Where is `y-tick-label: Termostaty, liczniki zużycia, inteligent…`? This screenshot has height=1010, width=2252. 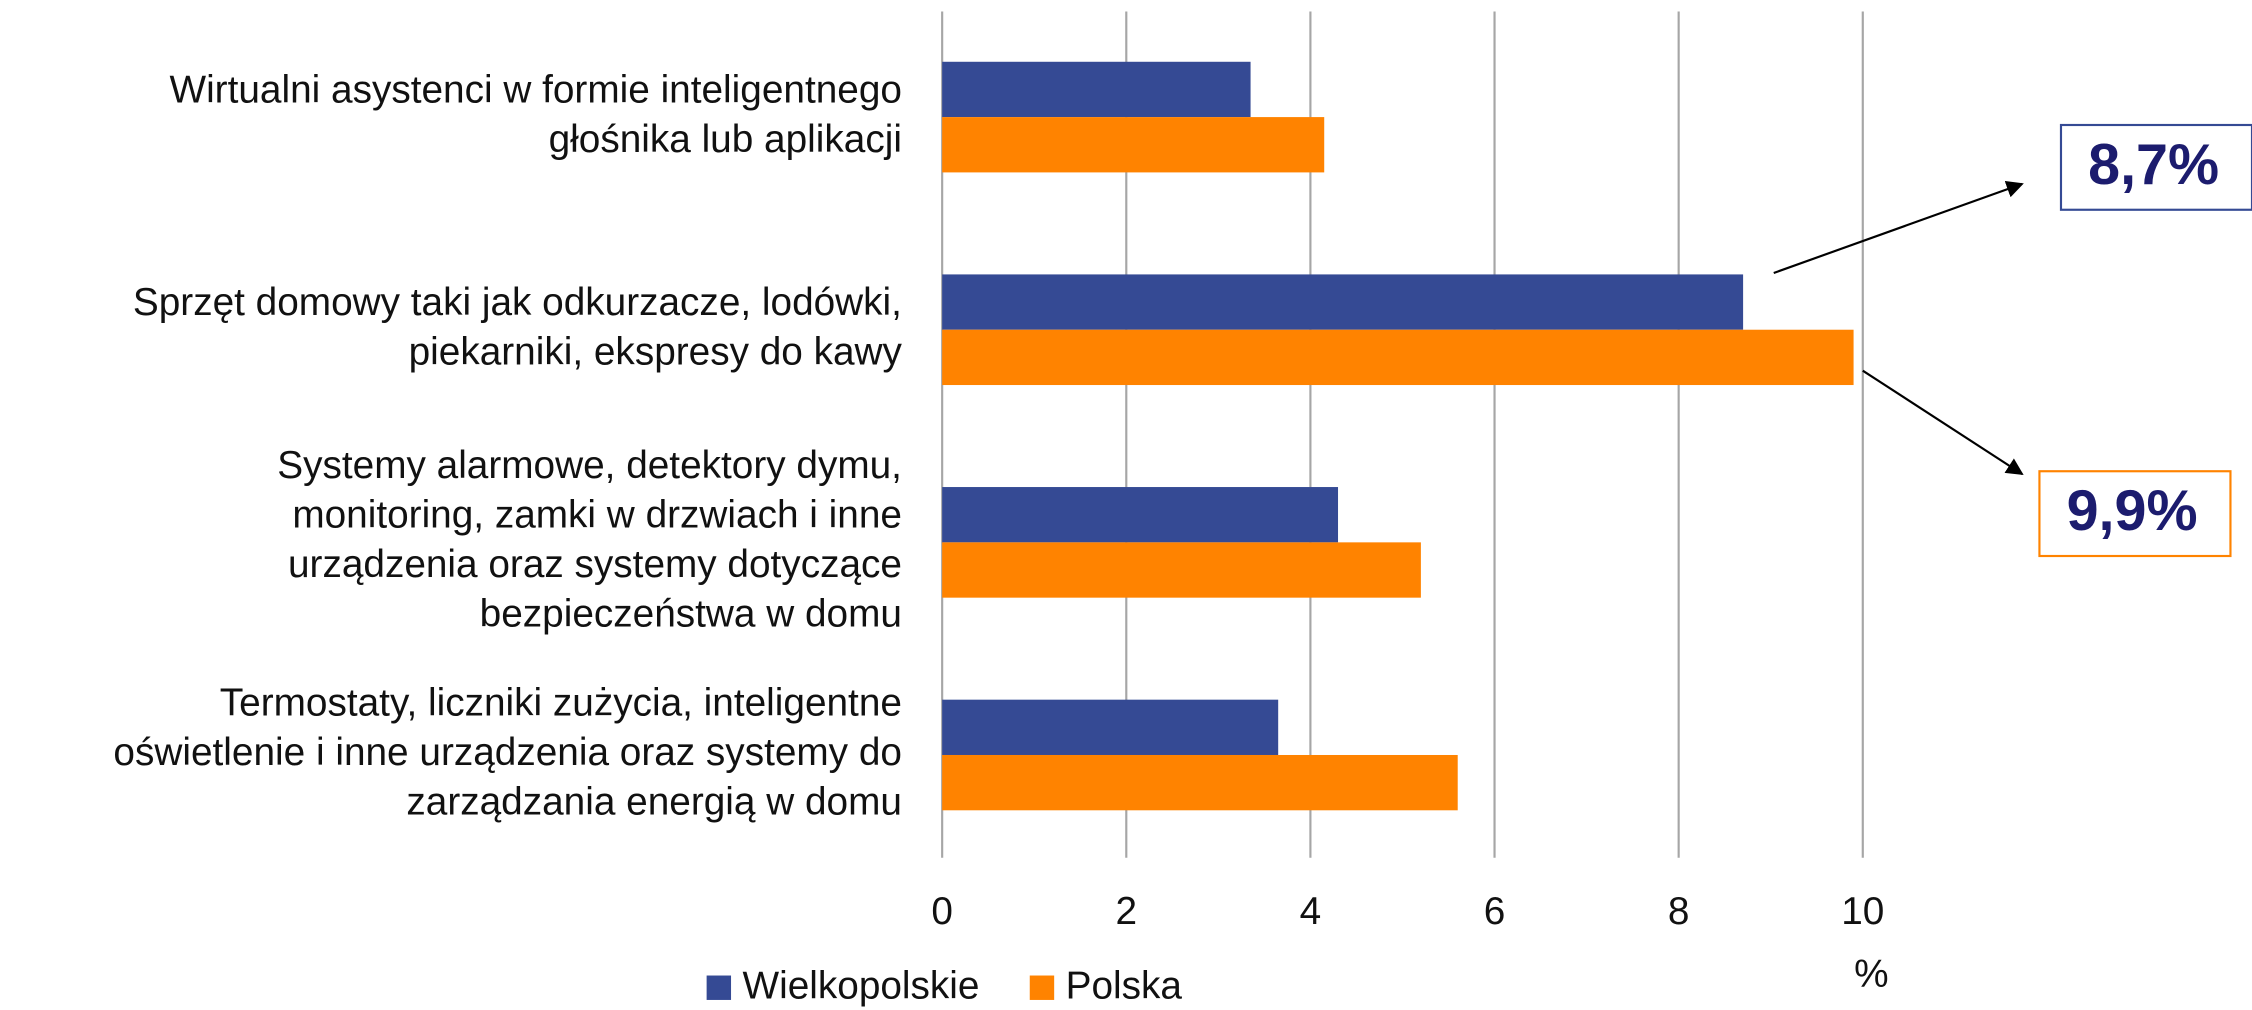 y-tick-label: Termostaty, liczniki zużycia, inteligent… is located at coordinates (507, 753).